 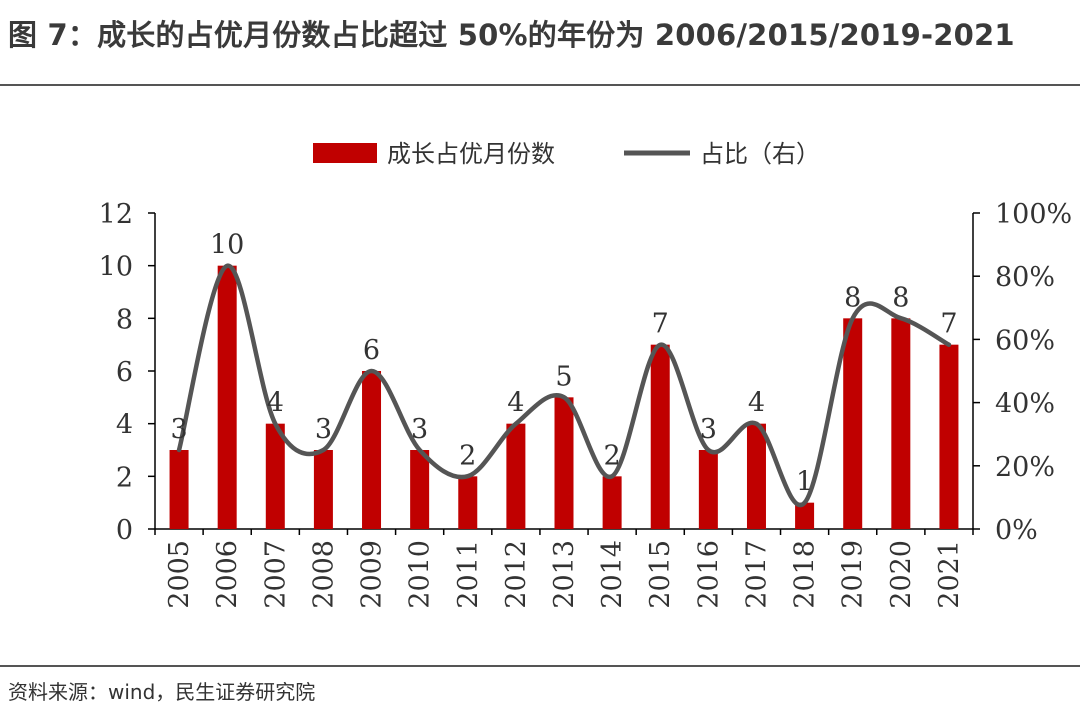 I want to click on data-label: 6, so click(x=371, y=350).